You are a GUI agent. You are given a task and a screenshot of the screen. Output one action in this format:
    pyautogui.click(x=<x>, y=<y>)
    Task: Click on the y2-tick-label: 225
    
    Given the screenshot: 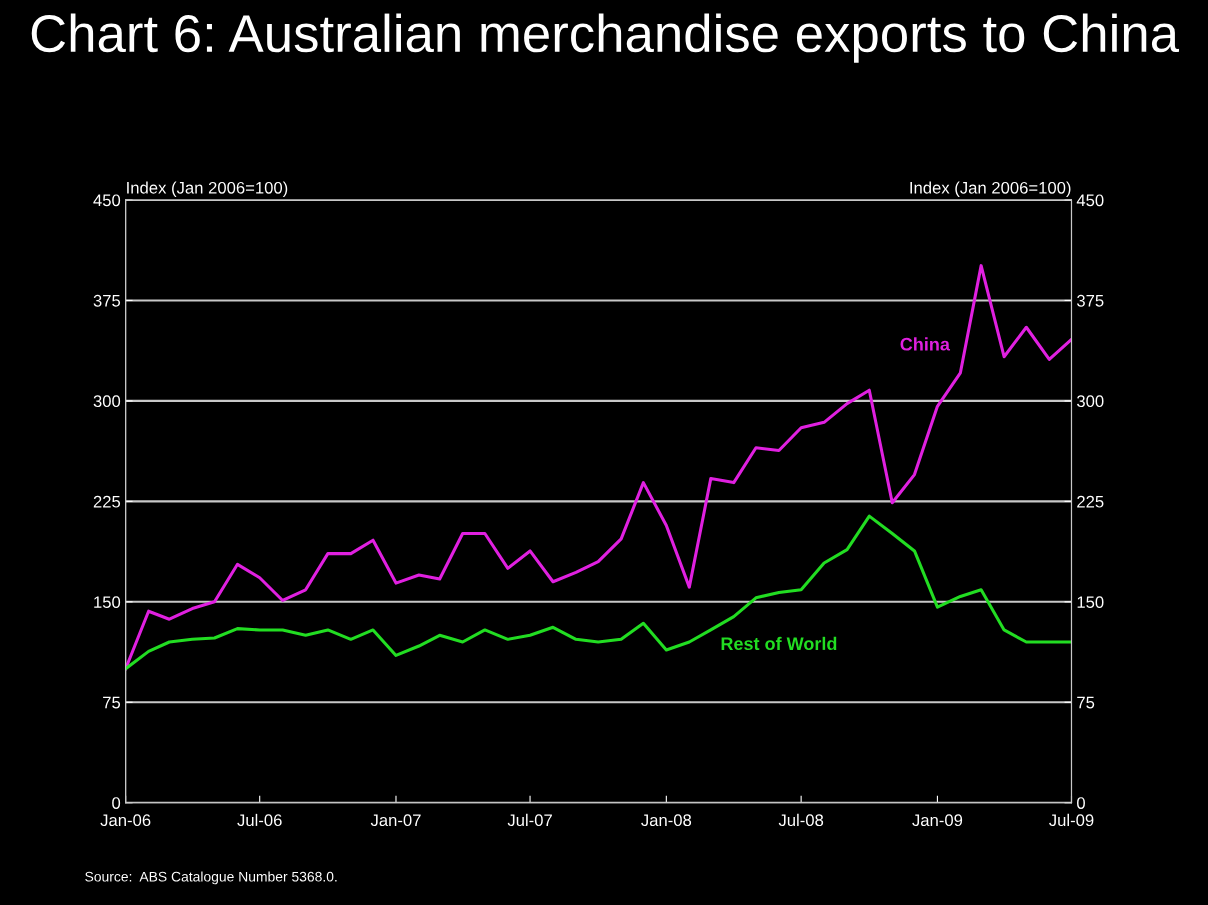 What is the action you would take?
    pyautogui.click(x=1090, y=501)
    